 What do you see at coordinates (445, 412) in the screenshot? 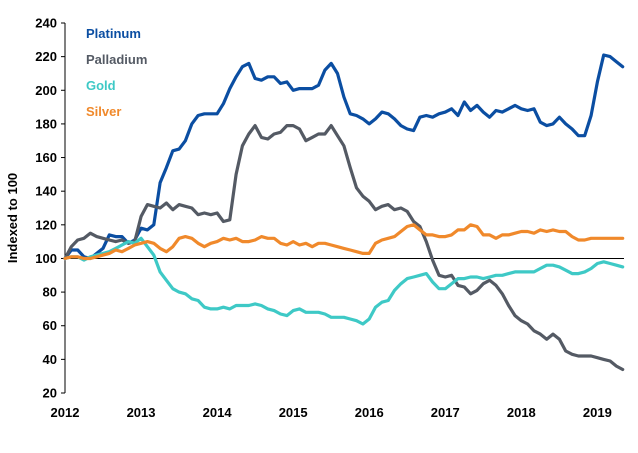
I see `x-tick-label: 2017` at bounding box center [445, 412].